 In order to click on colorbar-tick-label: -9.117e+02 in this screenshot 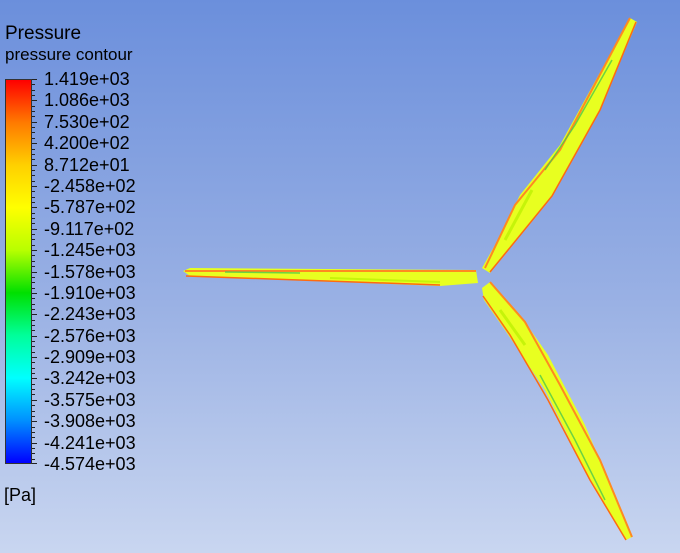, I will do `click(89, 228)`.